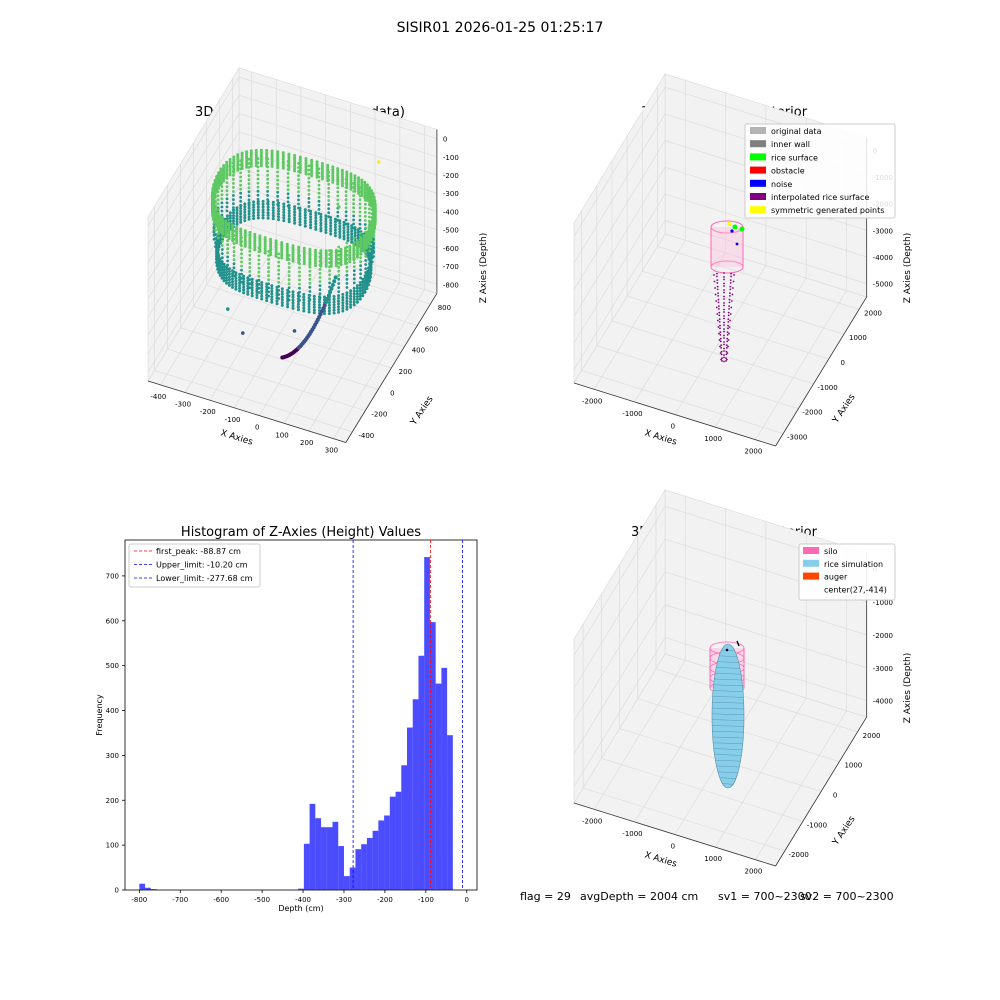 The image size is (1000, 1000). I want to click on z-tick-label: -300, so click(451, 194).